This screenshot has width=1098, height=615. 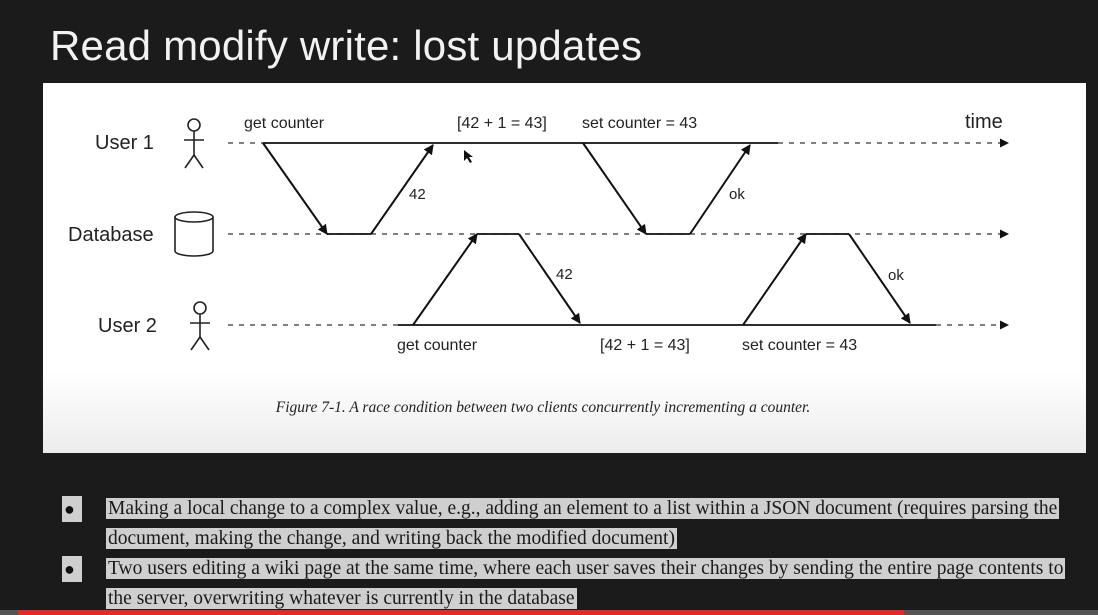 What do you see at coordinates (437, 345) in the screenshot?
I see `user2-get-label: get counter` at bounding box center [437, 345].